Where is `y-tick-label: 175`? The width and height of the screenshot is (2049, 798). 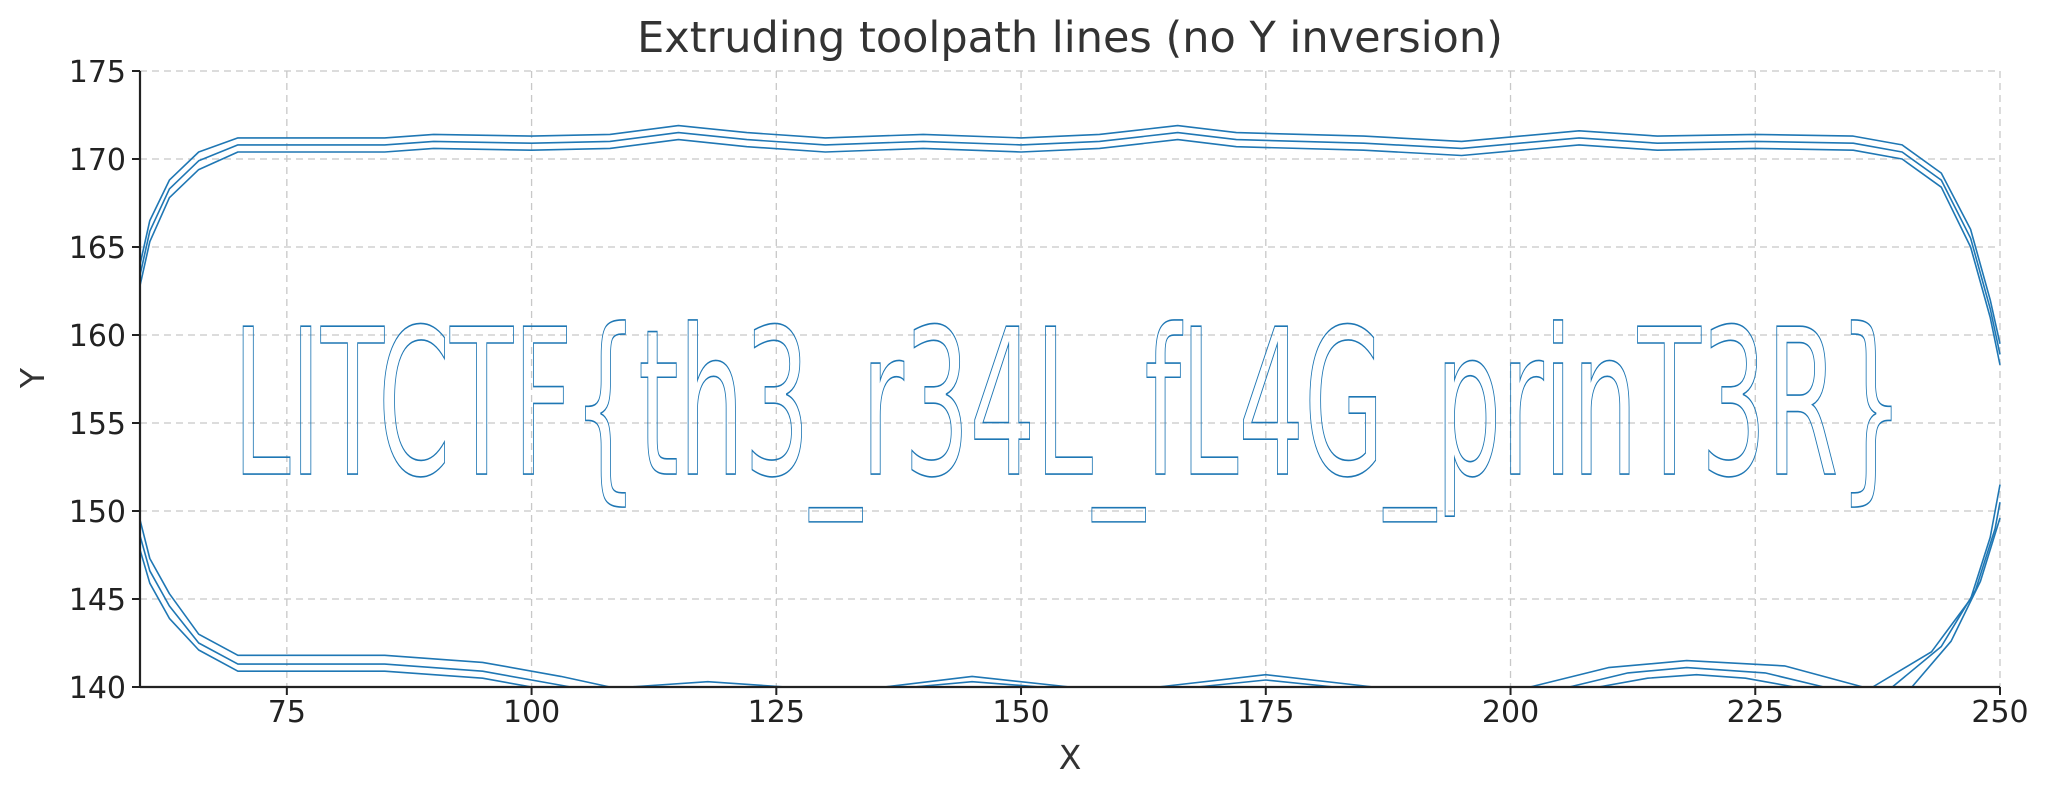 y-tick-label: 175 is located at coordinates (97, 72).